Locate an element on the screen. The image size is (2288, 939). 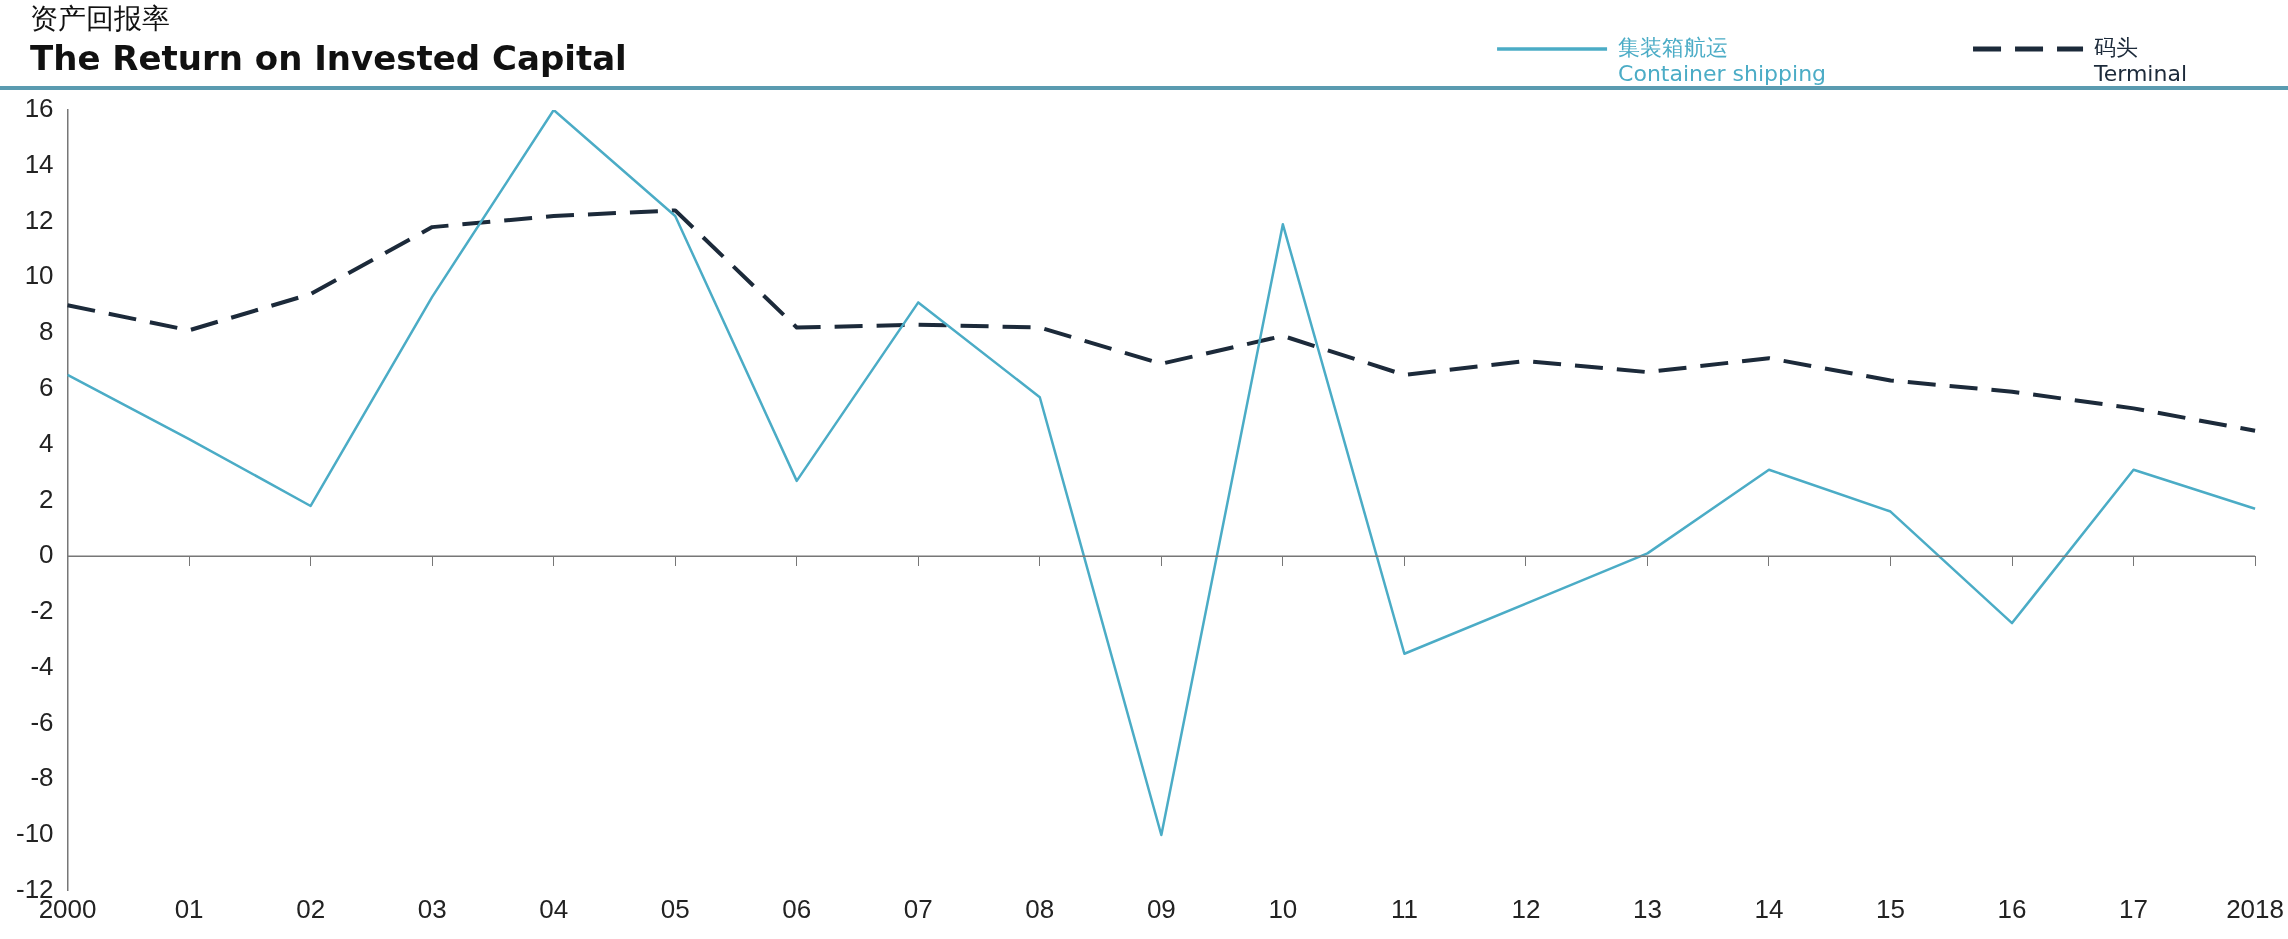
y-tick-label: 6 is located at coordinates (46, 387).